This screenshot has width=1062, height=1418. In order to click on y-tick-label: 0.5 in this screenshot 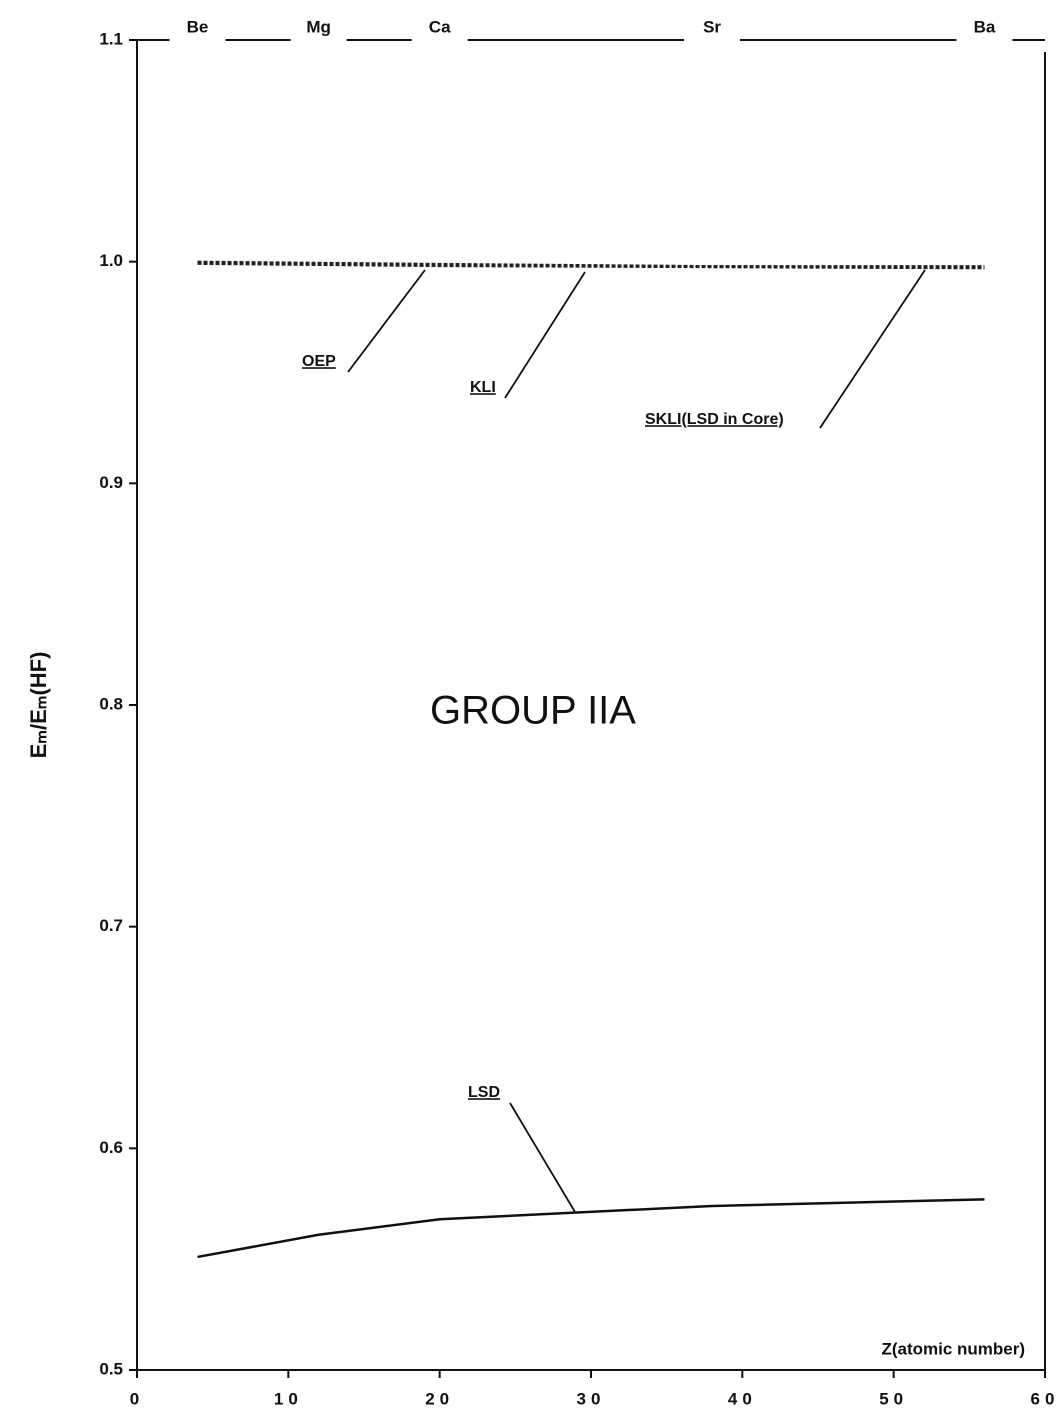, I will do `click(111, 1368)`.